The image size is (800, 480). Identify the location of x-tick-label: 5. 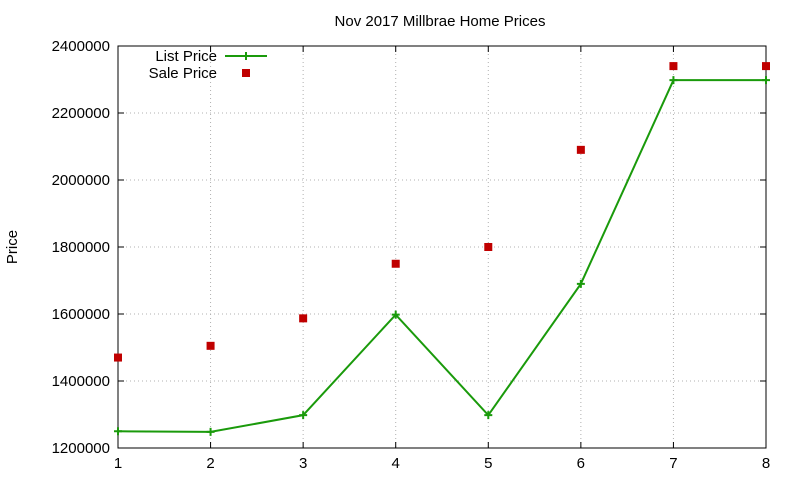
(488, 463).